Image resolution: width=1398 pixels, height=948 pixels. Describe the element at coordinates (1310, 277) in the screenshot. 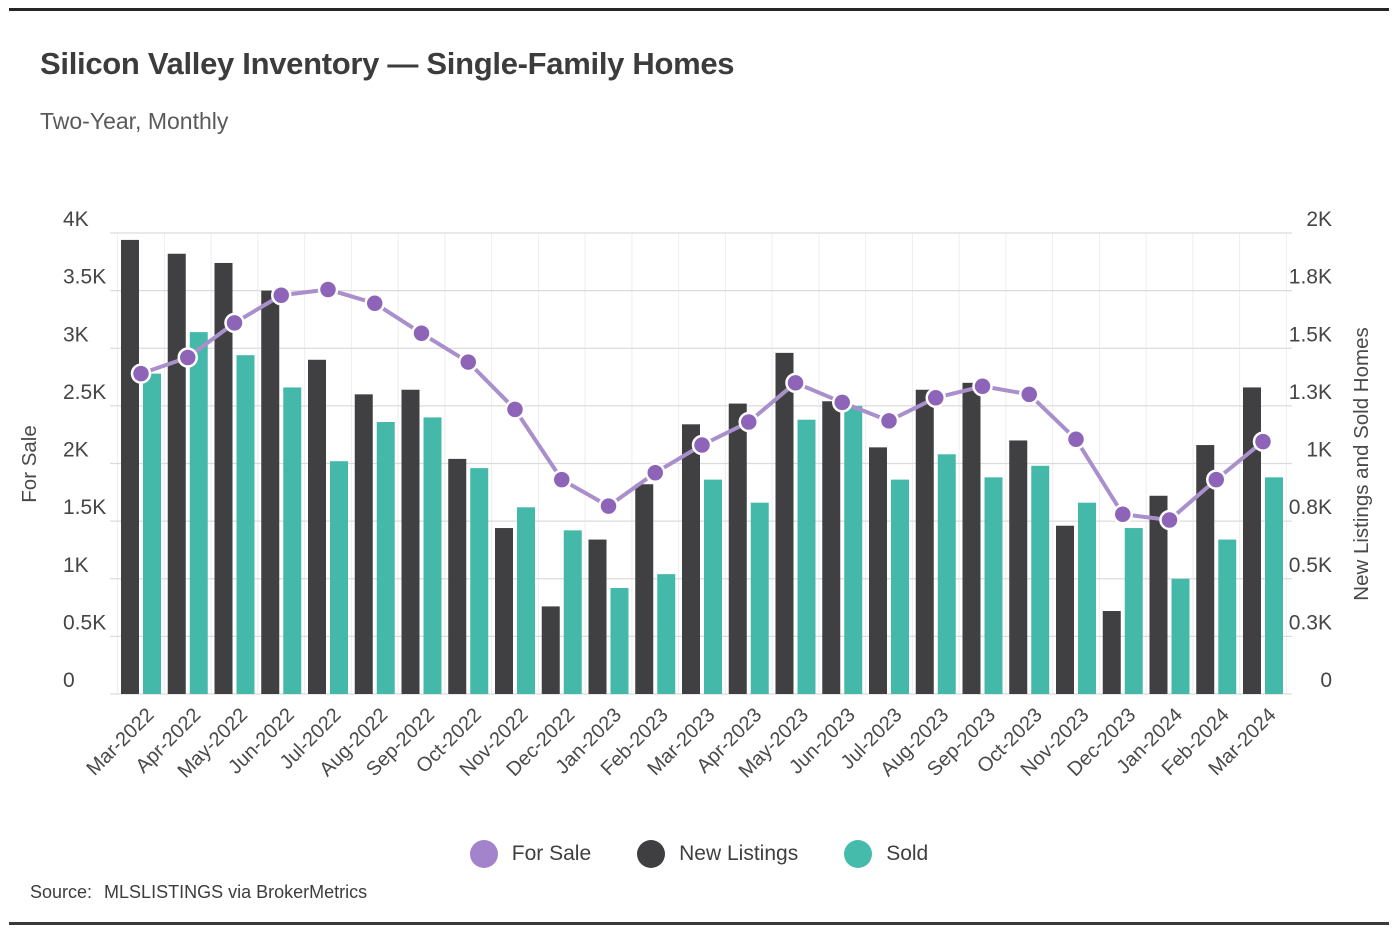

I see `right-axis-tick: 1.8K` at that location.